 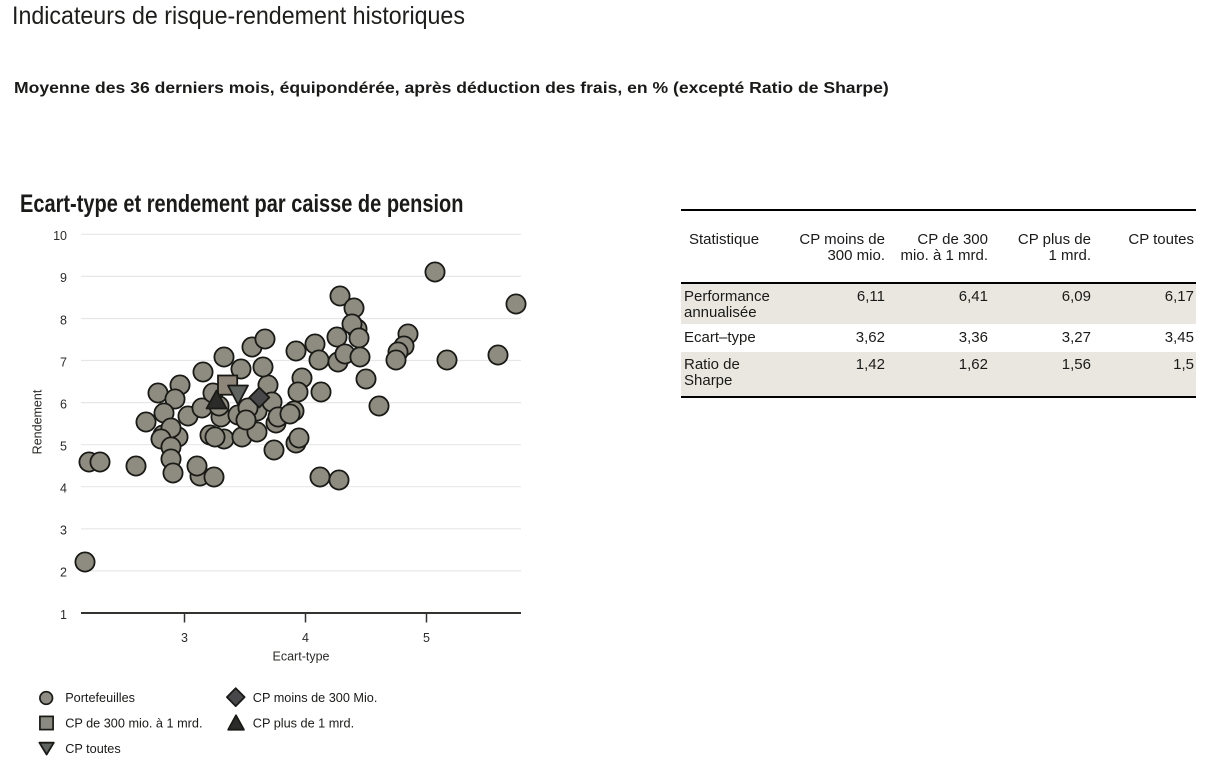 What do you see at coordinates (301, 657) in the screenshot?
I see `svg-text: Ecart-type` at bounding box center [301, 657].